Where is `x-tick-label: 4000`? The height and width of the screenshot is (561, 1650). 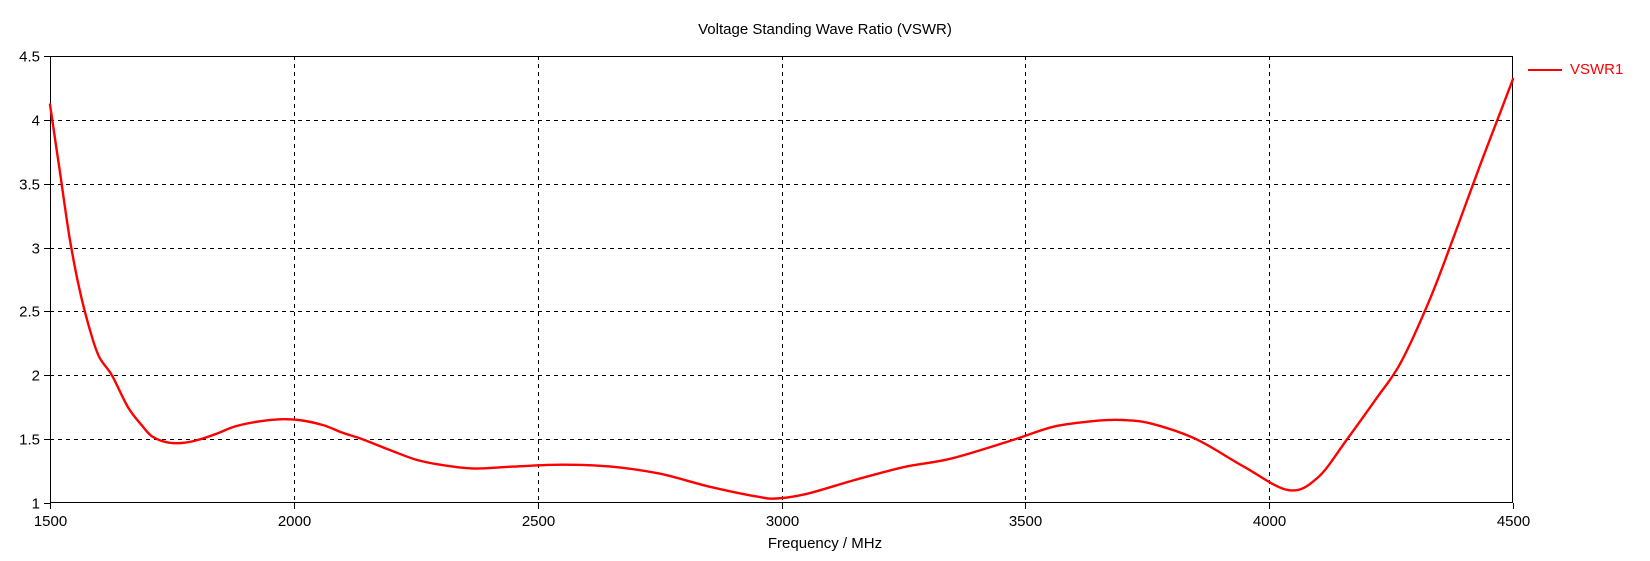 x-tick-label: 4000 is located at coordinates (1269, 521).